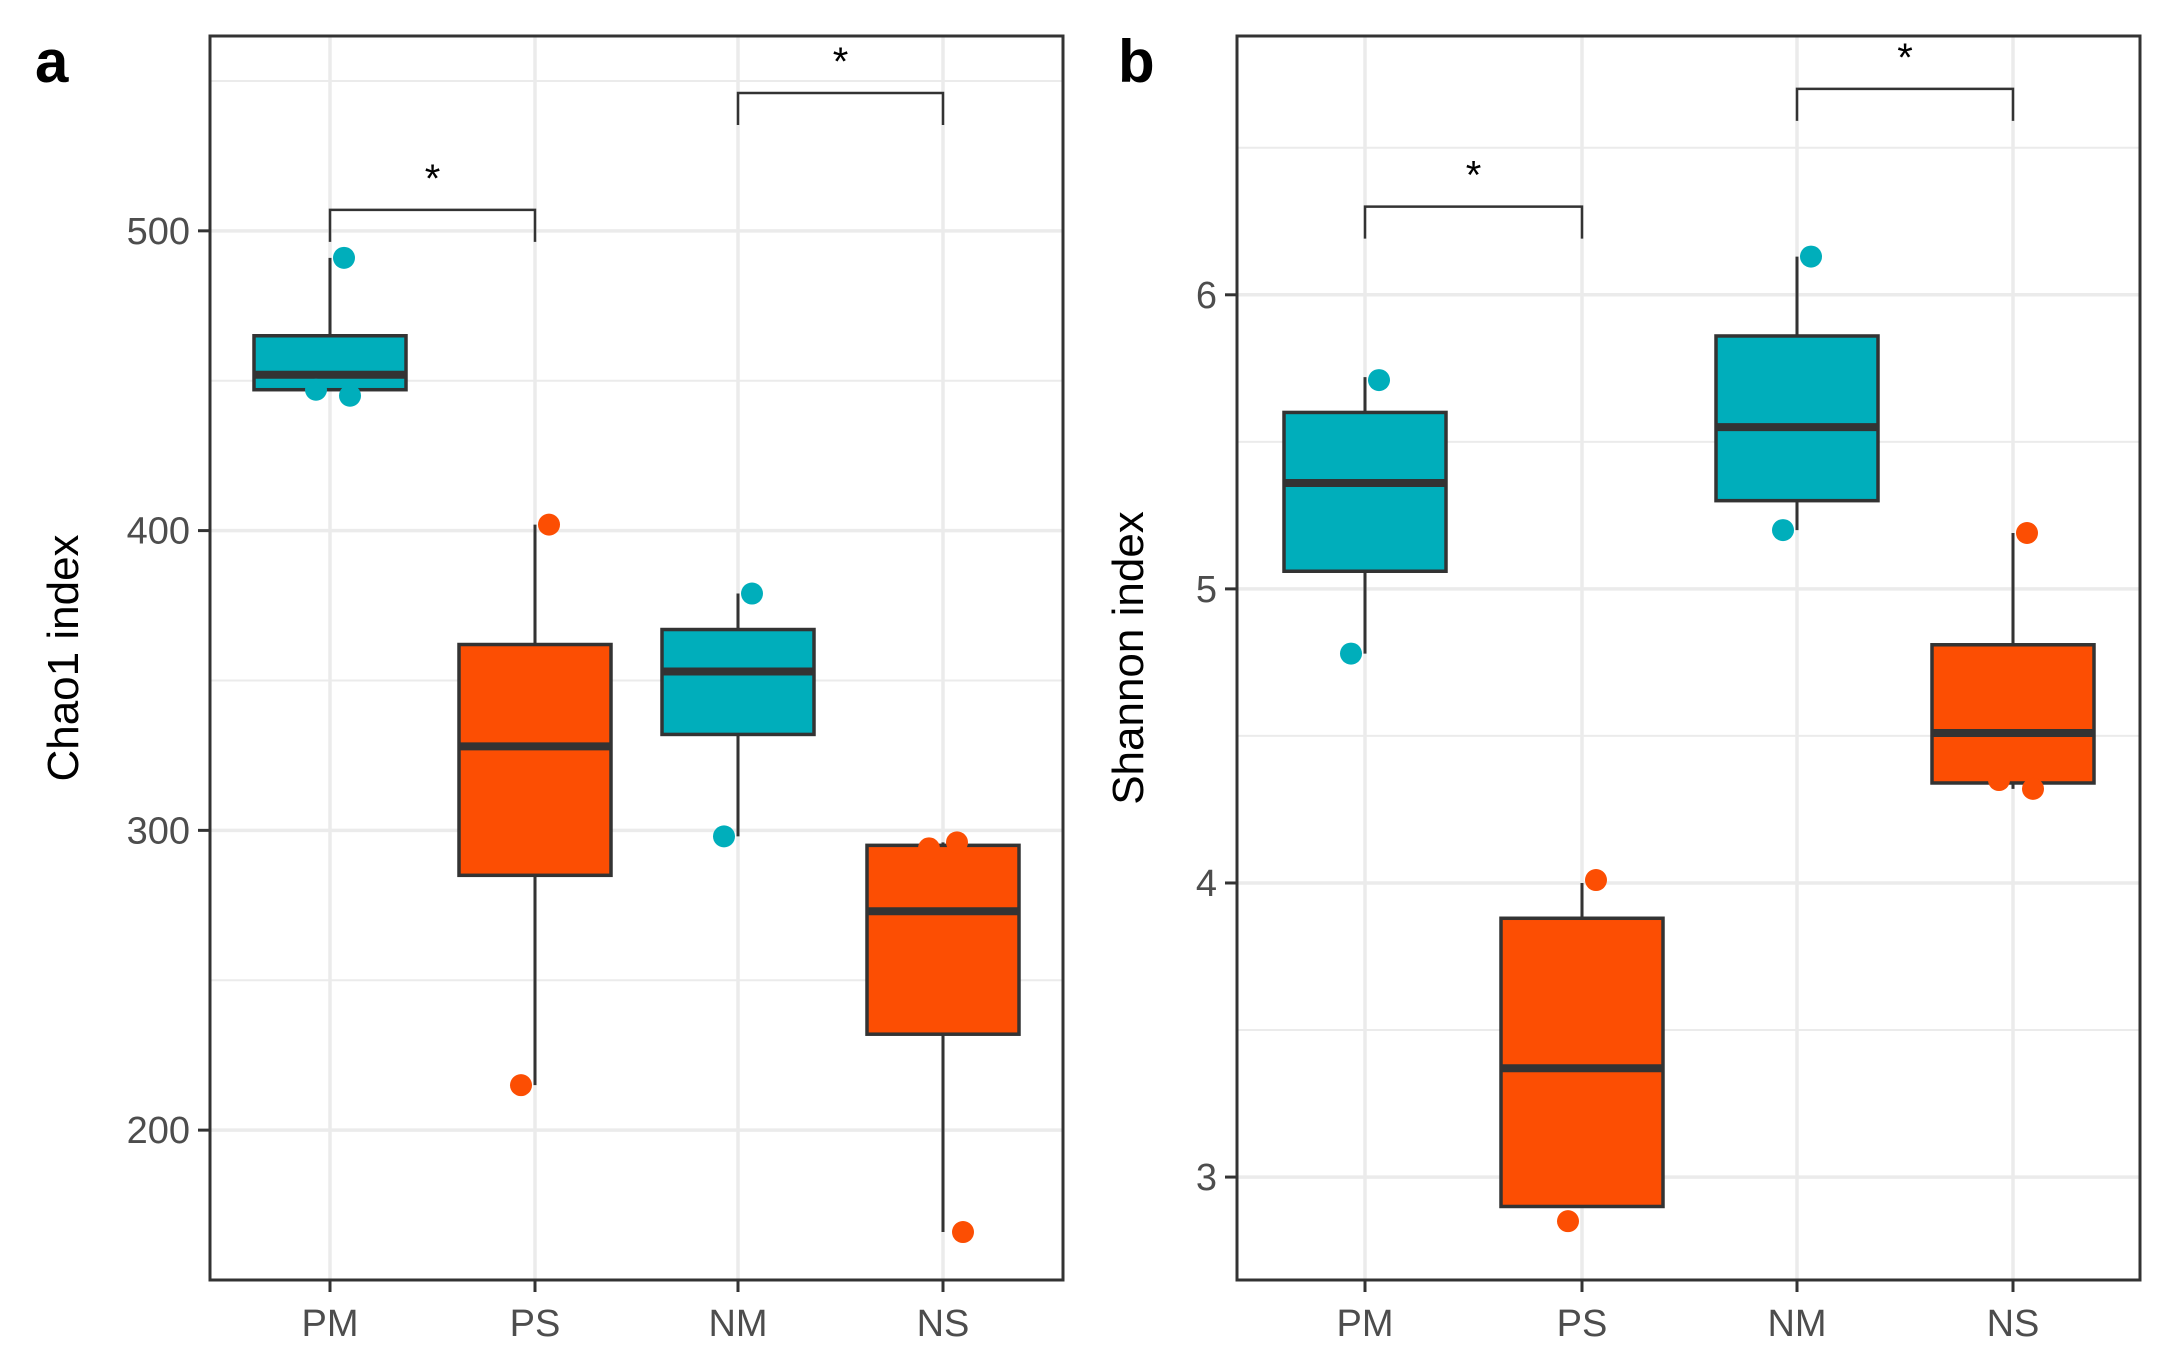 Image resolution: width=2168 pixels, height=1353 pixels. I want to click on y-tick-label: 6, so click(1206, 296).